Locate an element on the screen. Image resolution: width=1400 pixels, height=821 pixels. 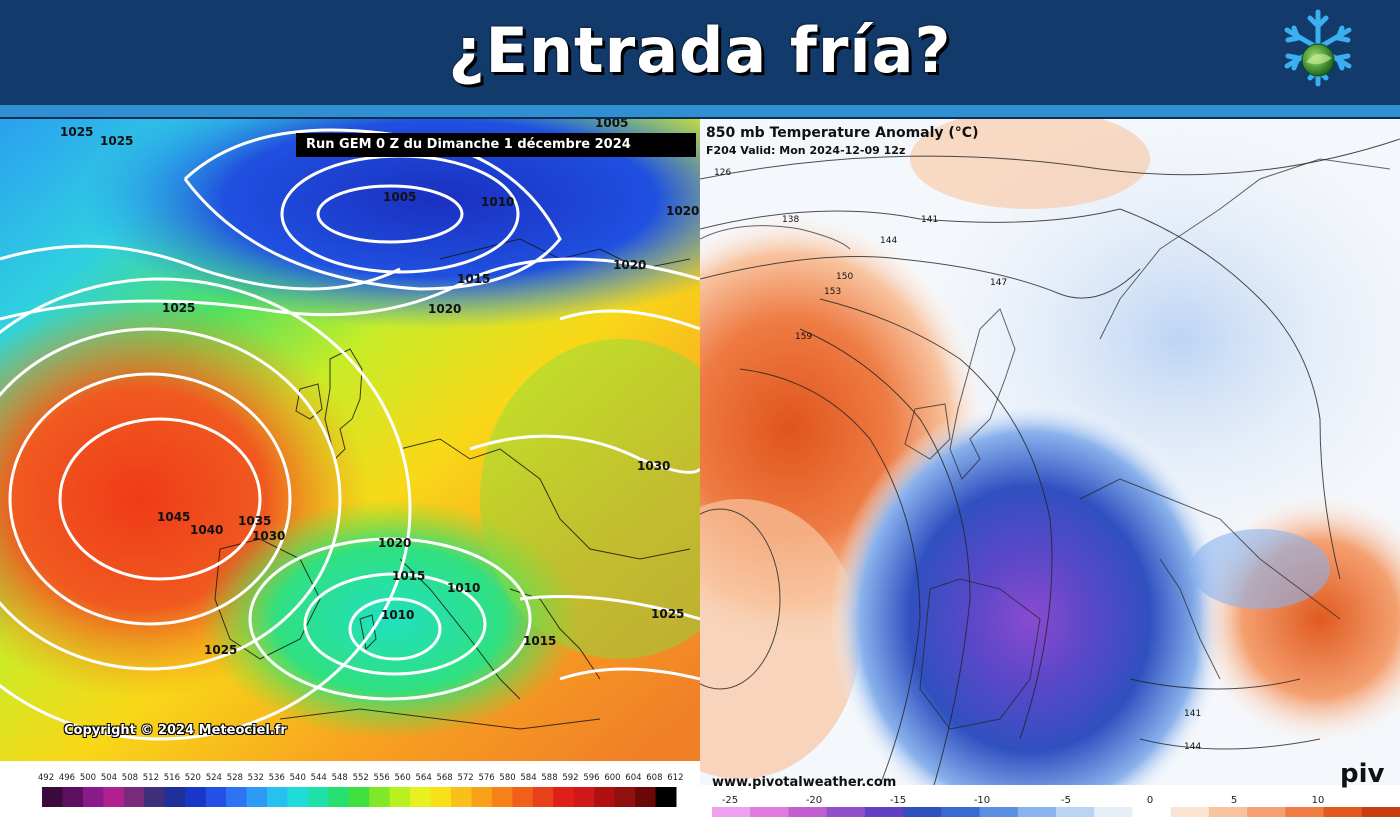
contour-label: 153 is located at coordinates (832, 292).